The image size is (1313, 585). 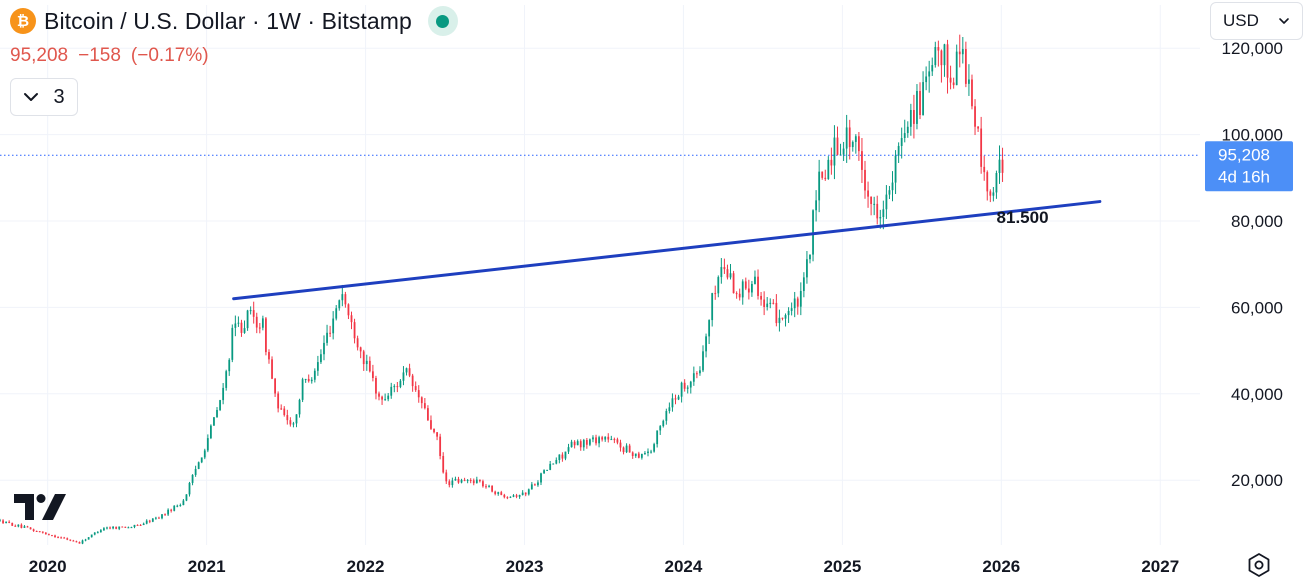 What do you see at coordinates (1256, 21) in the screenshot?
I see `currency-select: USD` at bounding box center [1256, 21].